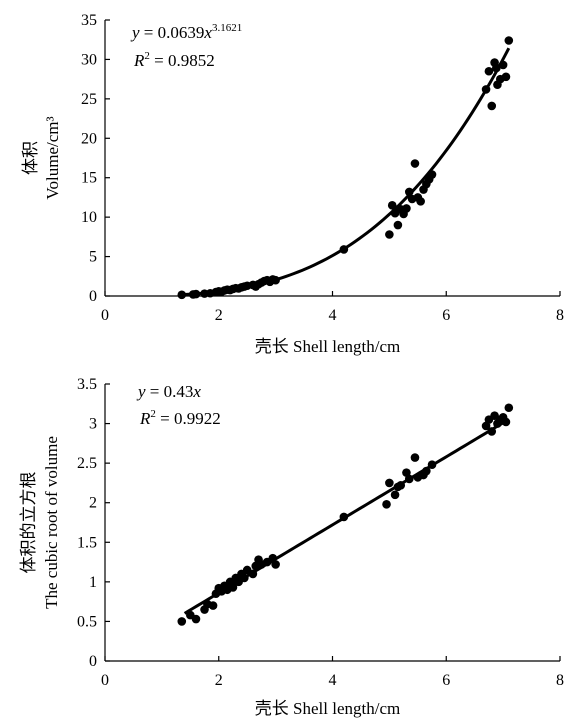 The width and height of the screenshot is (565, 720). Describe the element at coordinates (89, 59) in the screenshot. I see `y-tick-label: 30` at that location.